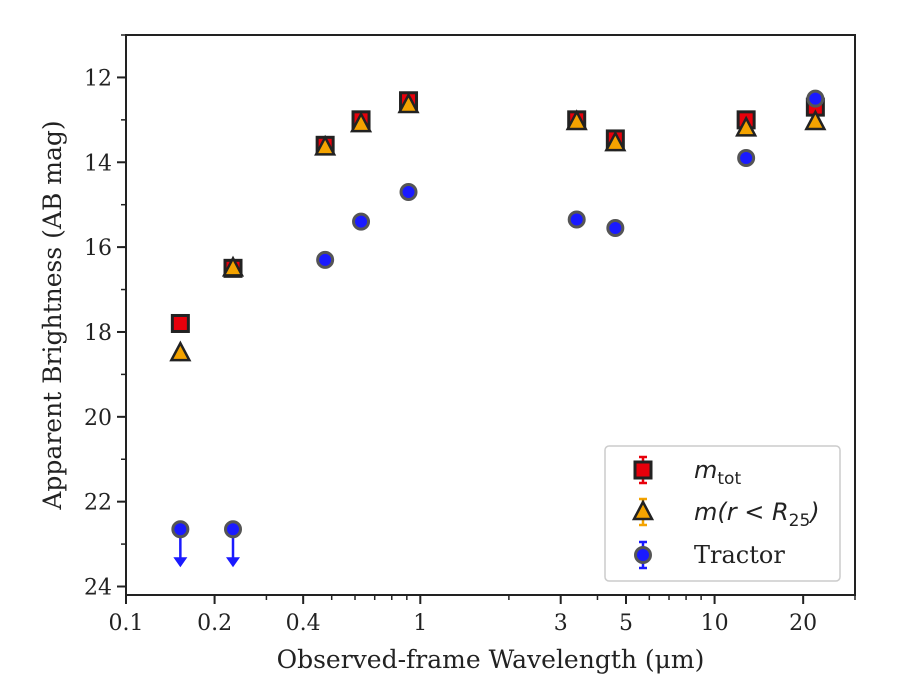 This screenshot has height=700, width=900. Describe the element at coordinates (180, 323) in the screenshot. I see `marker-square` at that location.